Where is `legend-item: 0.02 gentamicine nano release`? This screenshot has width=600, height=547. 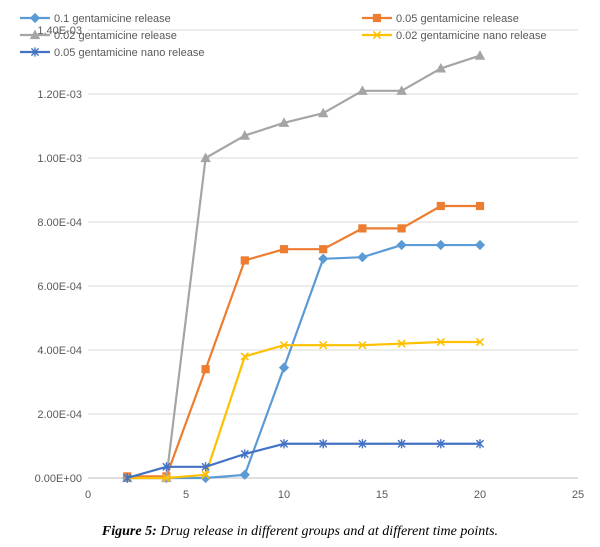 legend-item: 0.02 gentamicine nano release is located at coordinates (454, 36).